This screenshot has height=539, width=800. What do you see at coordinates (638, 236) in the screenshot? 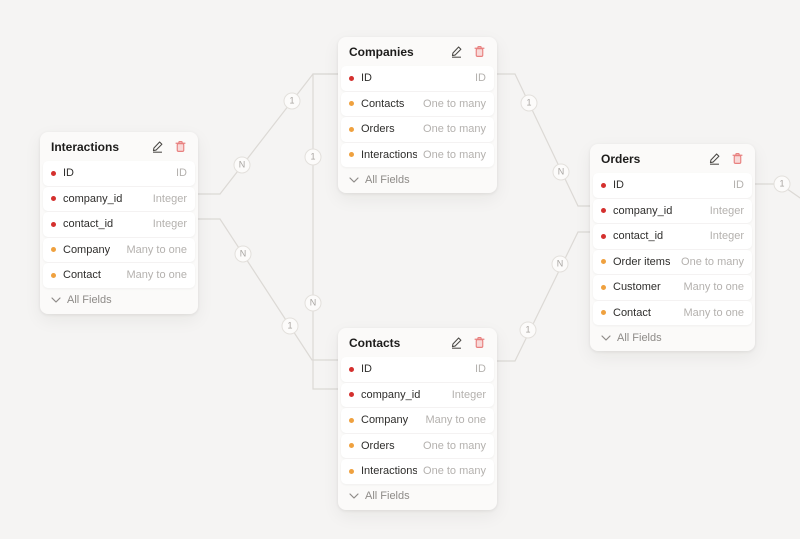
I see `field-name: contact_id` at bounding box center [638, 236].